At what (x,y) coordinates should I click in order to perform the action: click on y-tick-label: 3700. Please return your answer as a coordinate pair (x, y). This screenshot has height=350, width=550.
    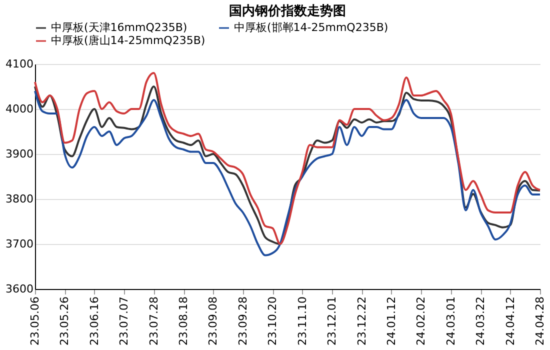
    Looking at the image, I should click on (20, 244).